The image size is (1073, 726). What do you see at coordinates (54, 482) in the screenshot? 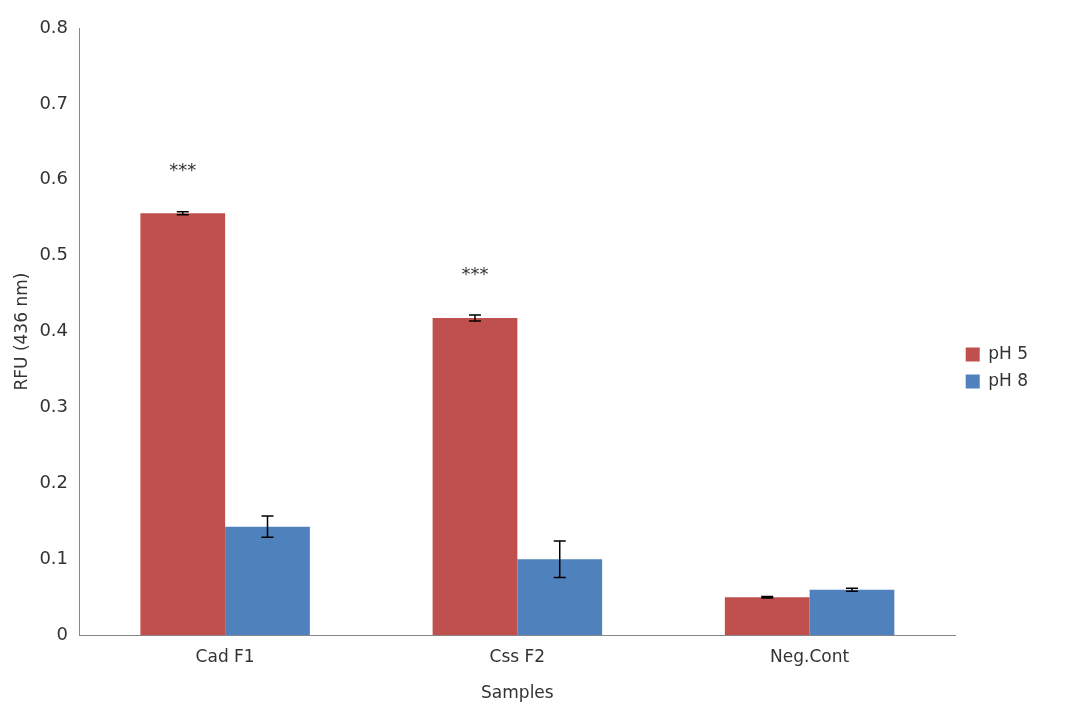
I see `y-tick-label: 0.2` at bounding box center [54, 482].